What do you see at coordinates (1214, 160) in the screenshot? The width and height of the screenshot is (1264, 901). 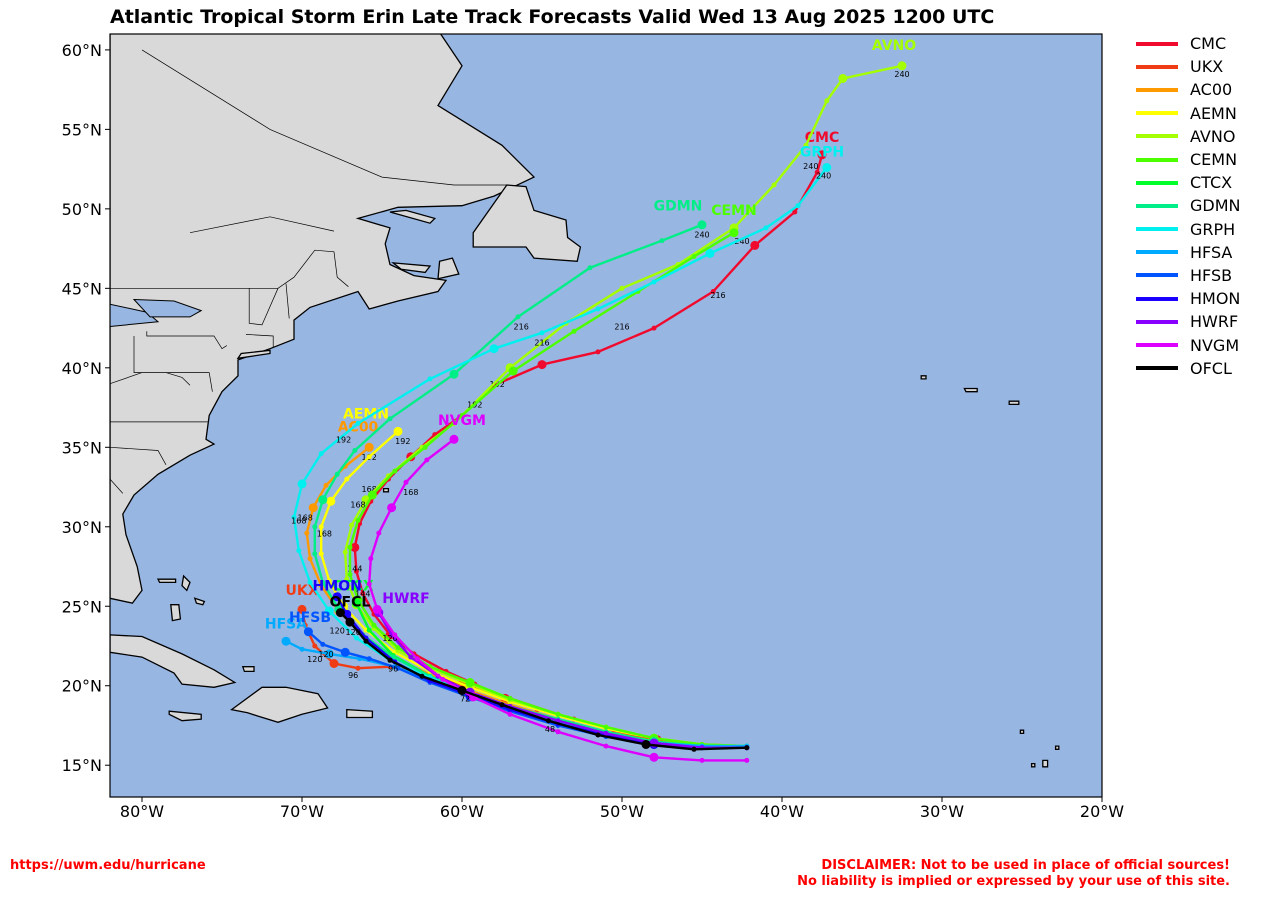 I see `legend-label: CEMN` at bounding box center [1214, 160].